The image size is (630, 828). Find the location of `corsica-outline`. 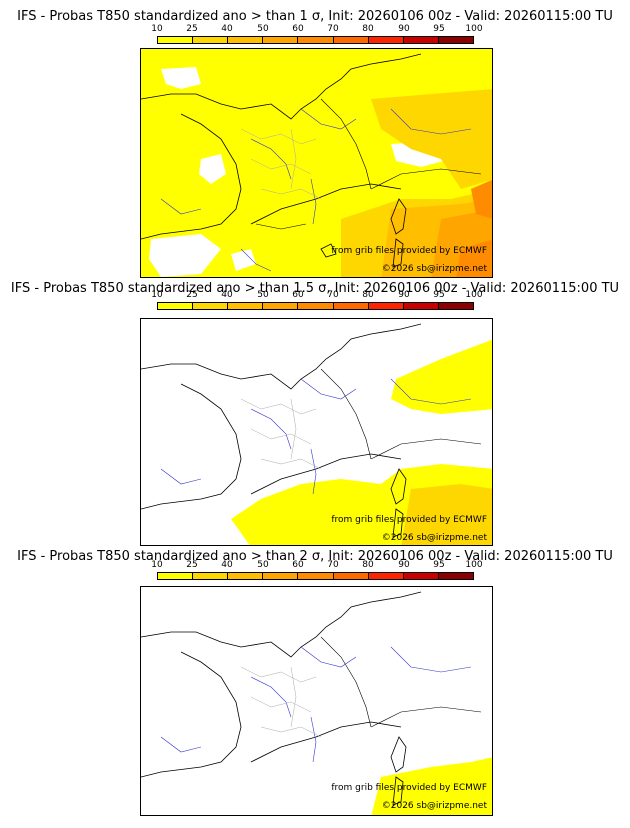

corsica-outline is located at coordinates (398, 754).